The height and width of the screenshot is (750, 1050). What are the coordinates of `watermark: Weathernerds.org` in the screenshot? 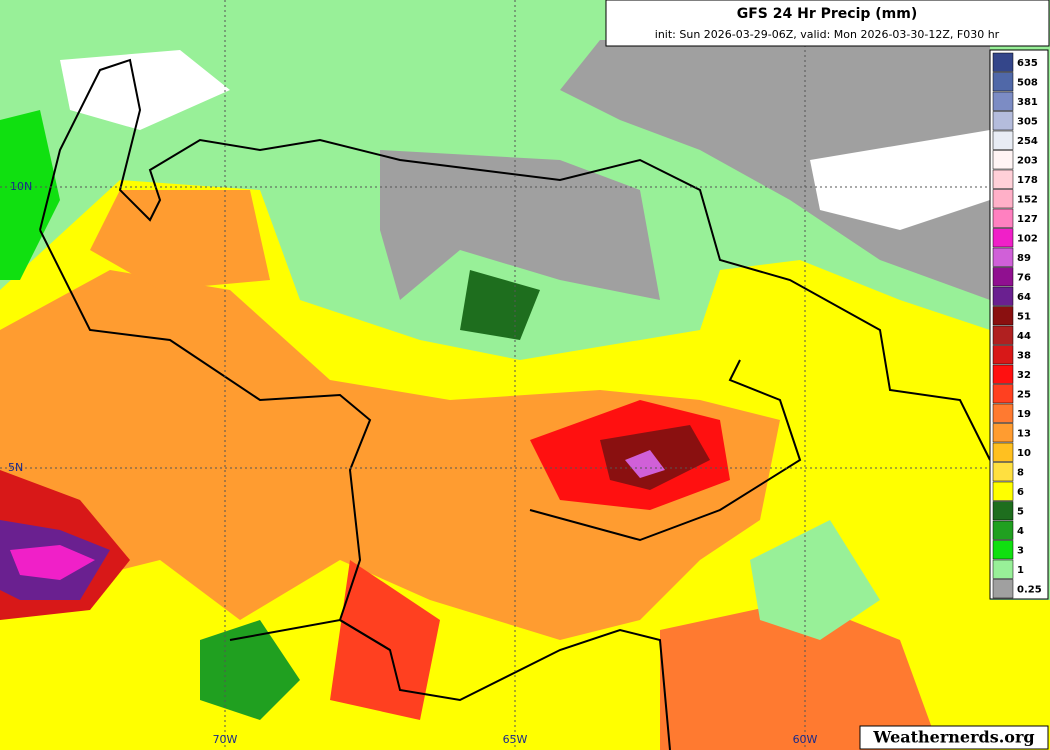 It's located at (953, 737).